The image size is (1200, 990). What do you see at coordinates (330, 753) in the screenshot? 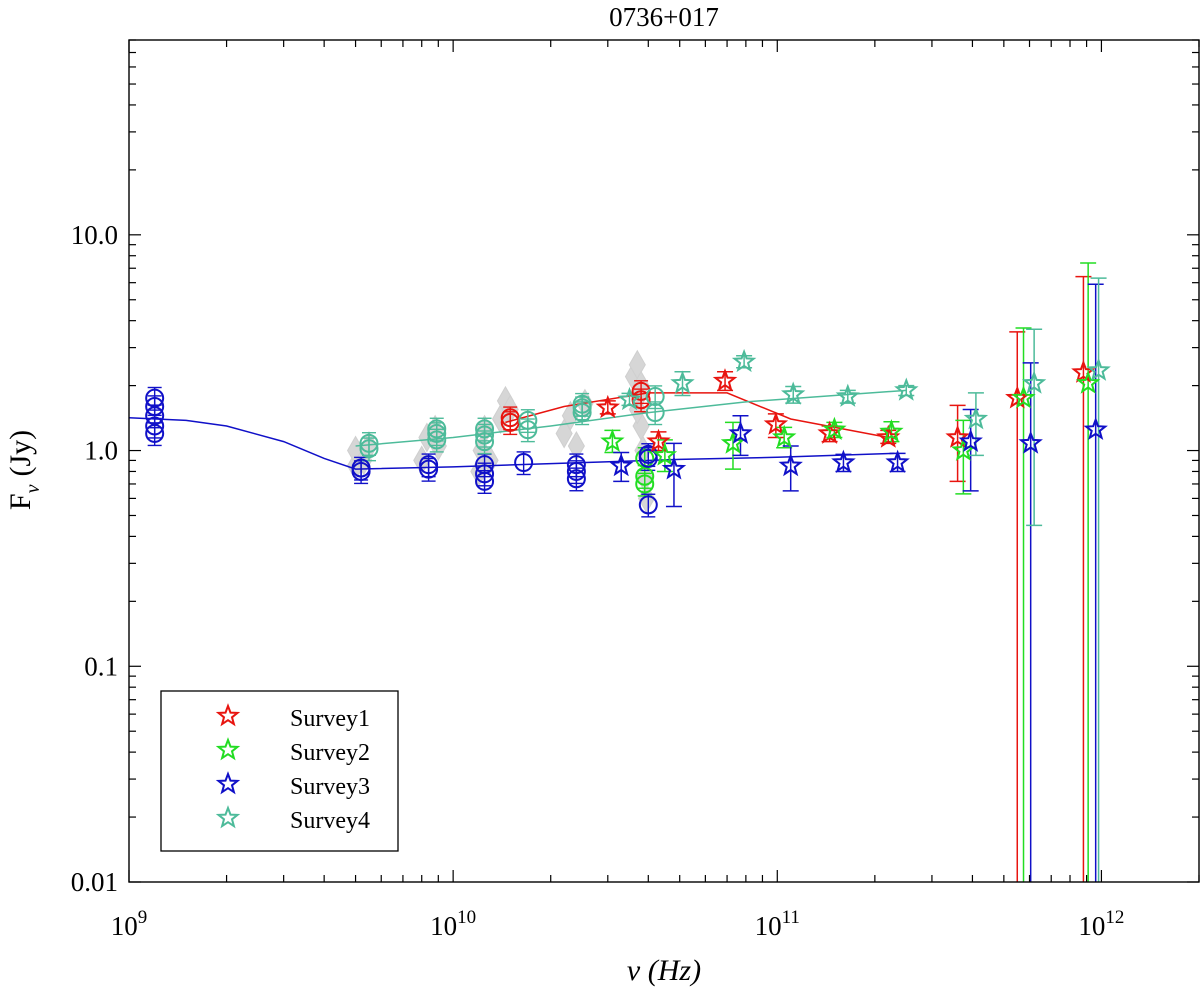
I see `legend-label-2: Survey2` at bounding box center [330, 753].